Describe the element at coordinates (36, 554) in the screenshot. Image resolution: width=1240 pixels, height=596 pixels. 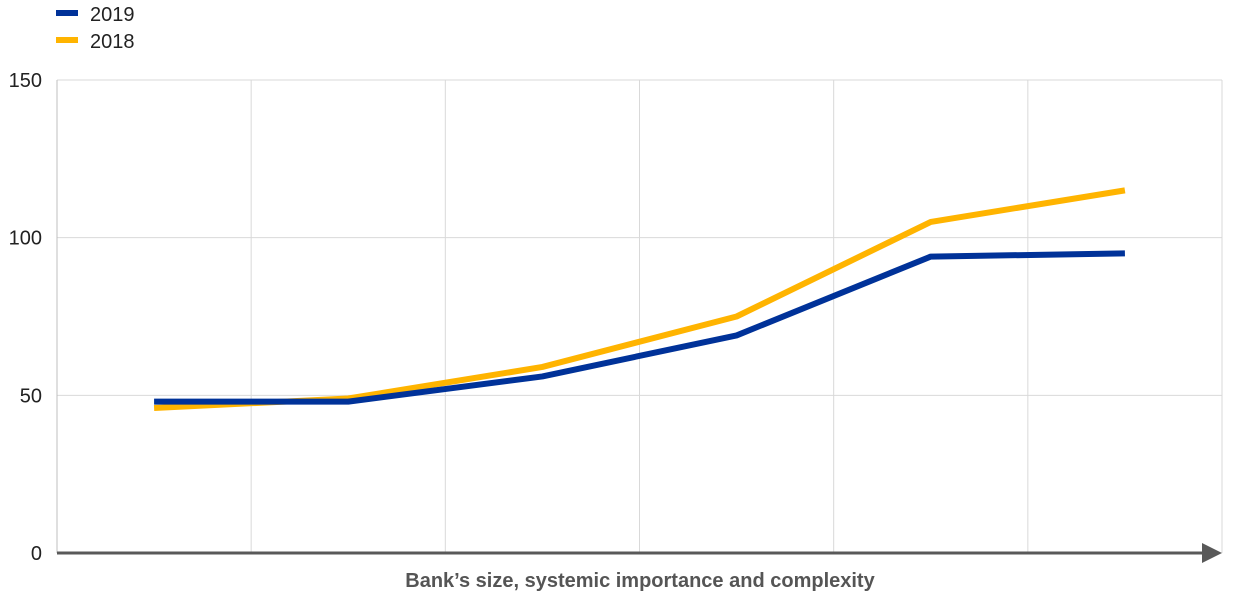
I see `y-tick-label: 0` at that location.